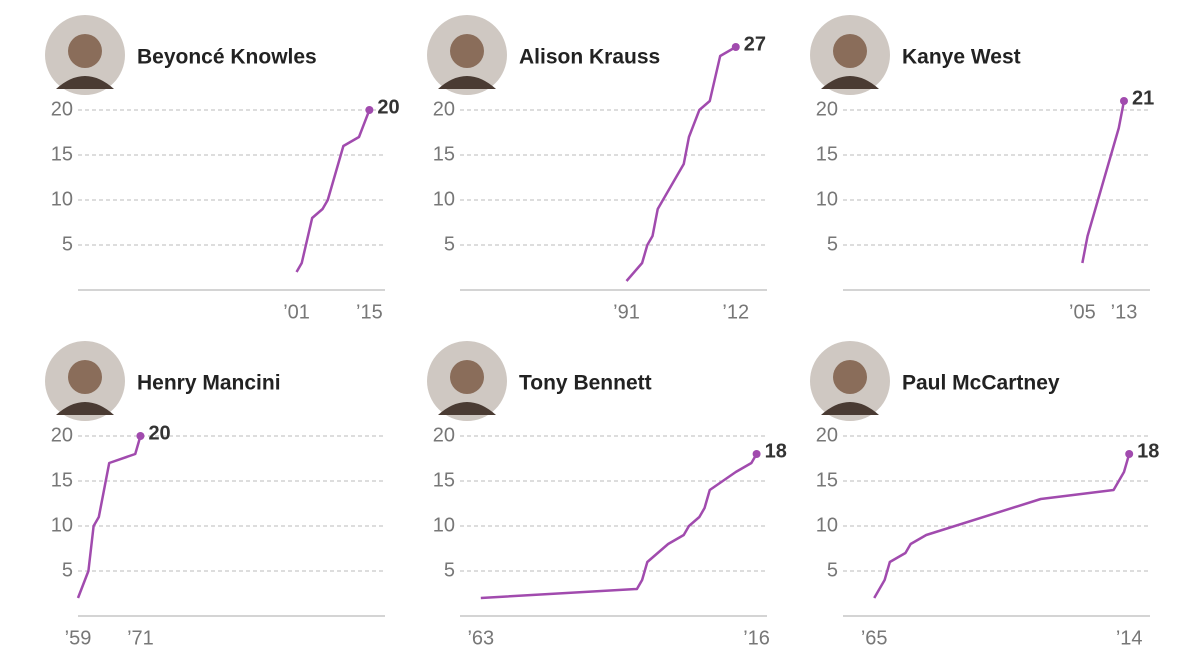 The image size is (1200, 672). I want to click on artist-name: Paul McCartney, so click(981, 383).